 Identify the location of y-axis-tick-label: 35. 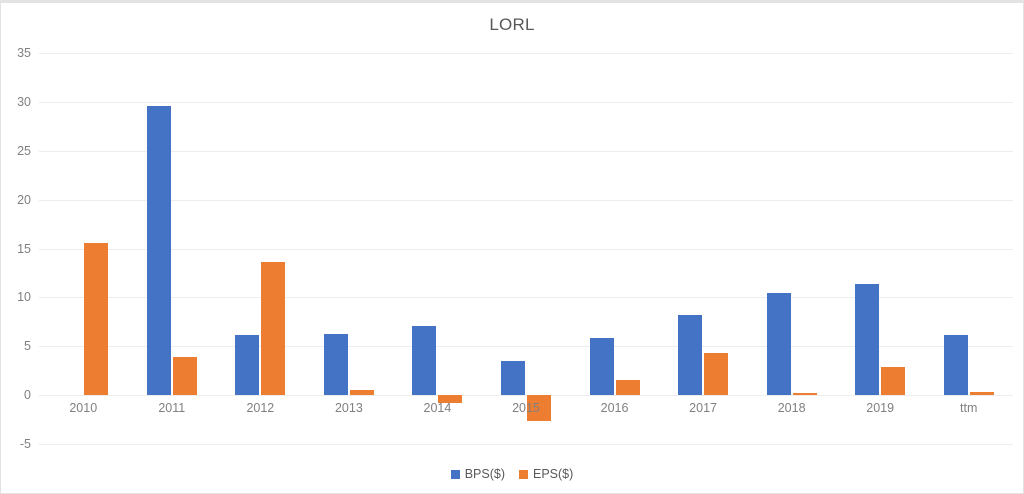
(24, 53).